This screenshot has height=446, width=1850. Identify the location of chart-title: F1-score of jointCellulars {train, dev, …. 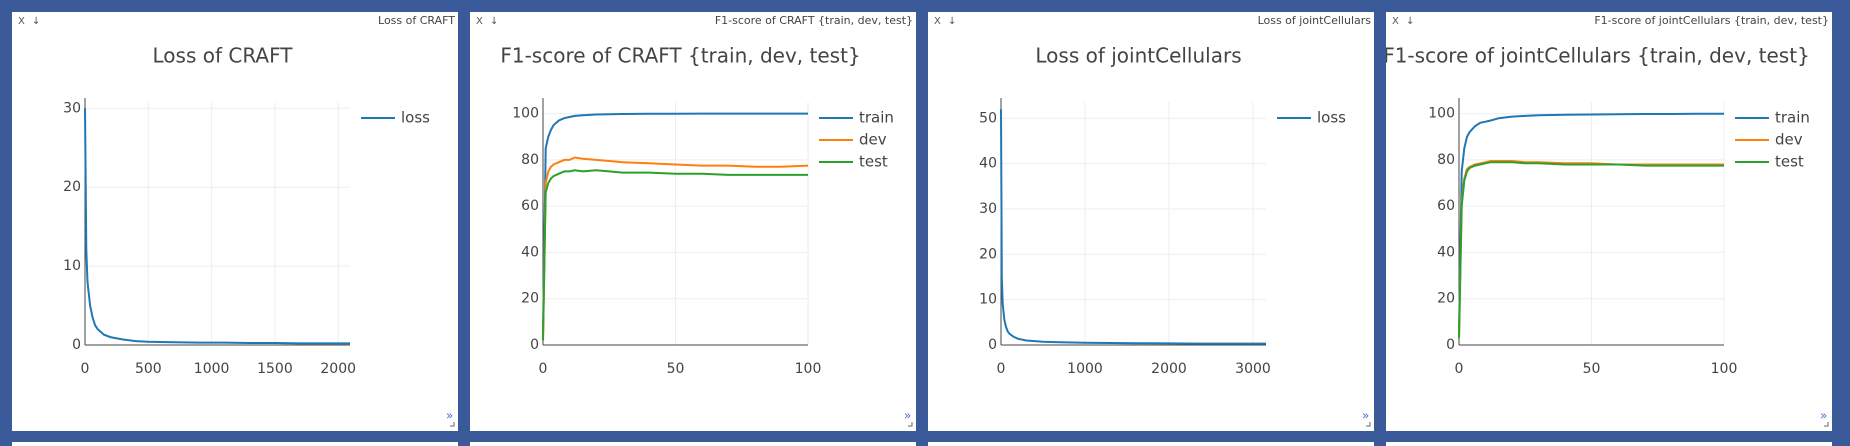
(1598, 56).